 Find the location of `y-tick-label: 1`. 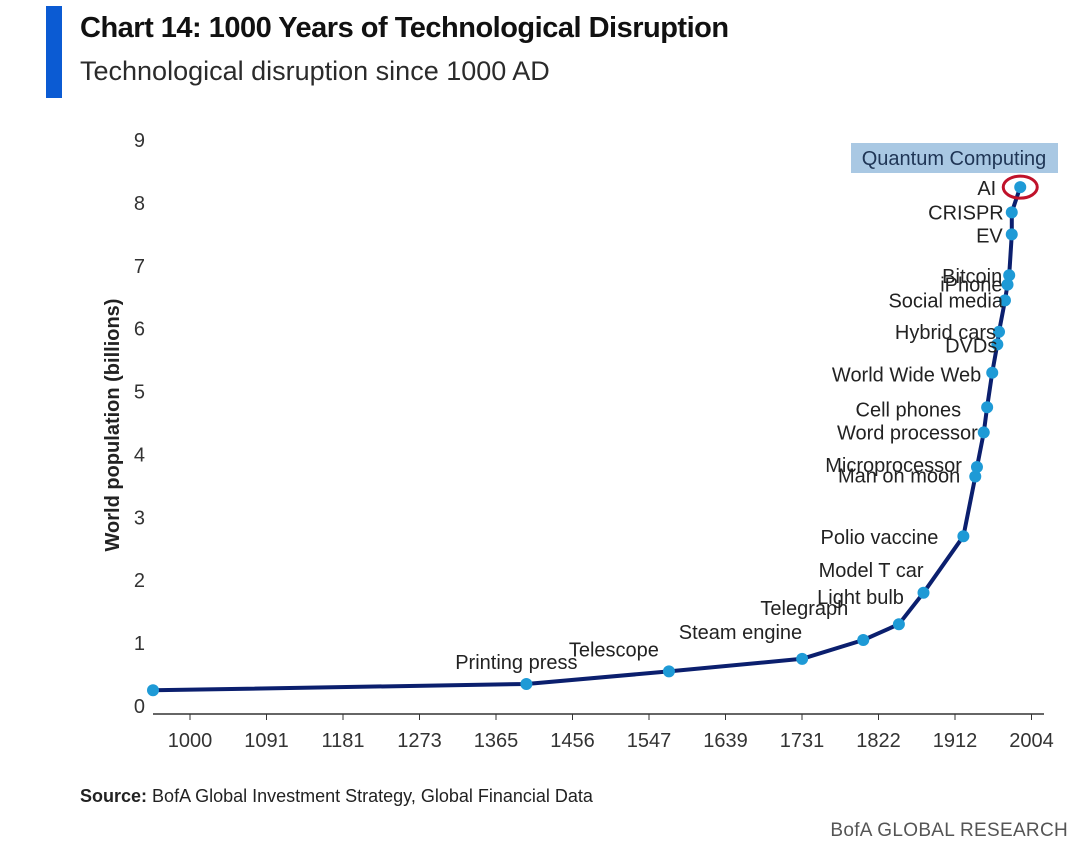

y-tick-label: 1 is located at coordinates (139, 644).